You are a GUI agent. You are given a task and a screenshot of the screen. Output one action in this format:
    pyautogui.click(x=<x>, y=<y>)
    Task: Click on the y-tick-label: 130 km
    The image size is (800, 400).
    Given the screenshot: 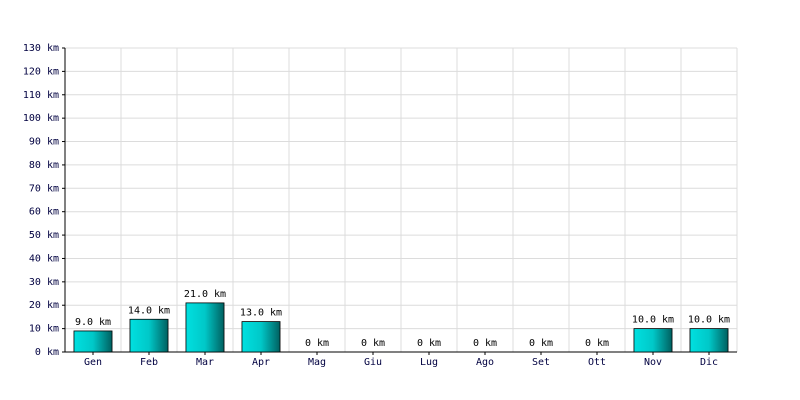 What is the action you would take?
    pyautogui.click(x=41, y=48)
    